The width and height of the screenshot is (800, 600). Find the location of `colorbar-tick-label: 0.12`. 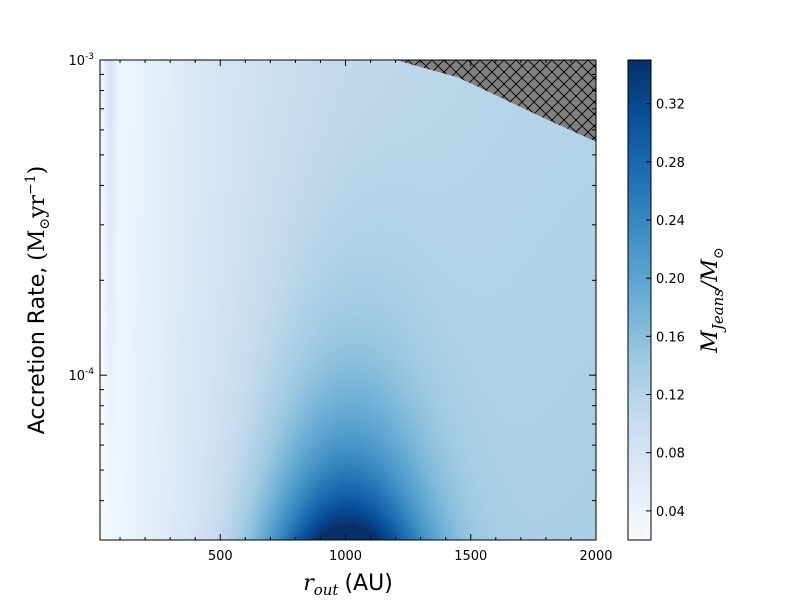

colorbar-tick-label: 0.12 is located at coordinates (670, 396).